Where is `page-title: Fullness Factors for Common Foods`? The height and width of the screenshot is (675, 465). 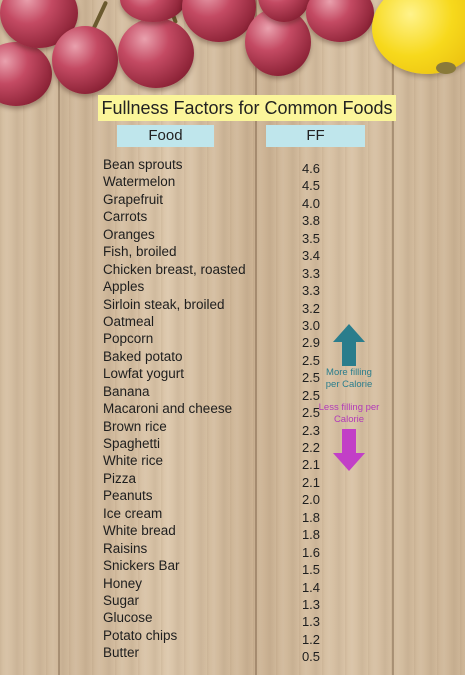
page-title: Fullness Factors for Common Foods is located at coordinates (247, 108).